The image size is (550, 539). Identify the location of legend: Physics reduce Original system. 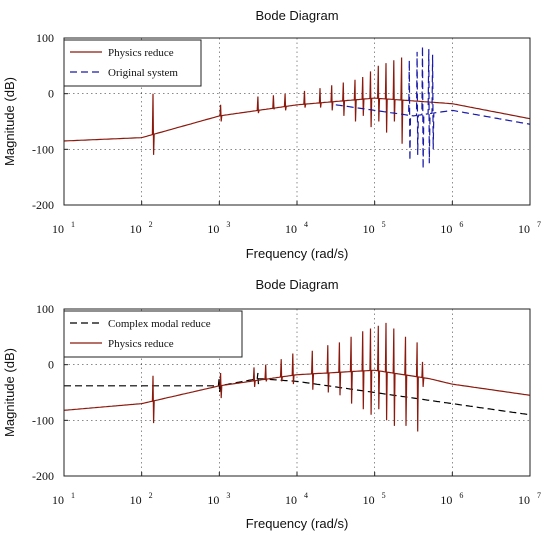
(132, 63).